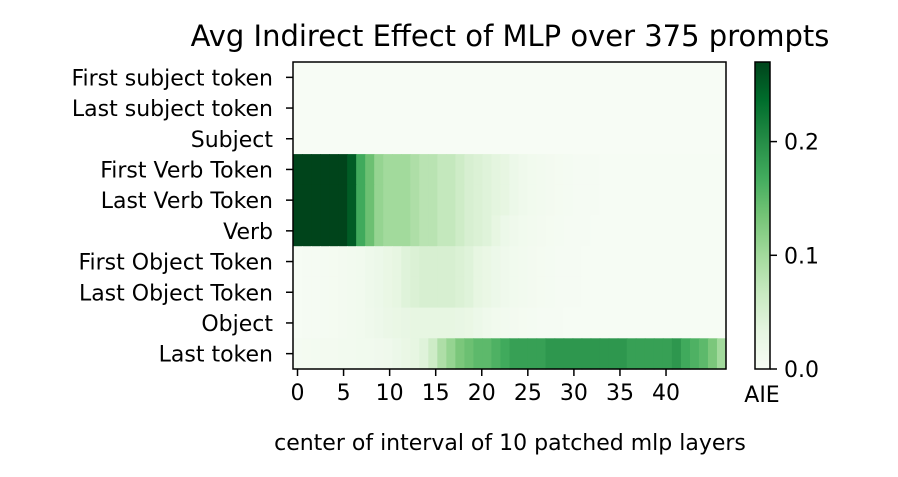 The width and height of the screenshot is (898, 477). I want to click on y-tick-label: Object, so click(237, 324).